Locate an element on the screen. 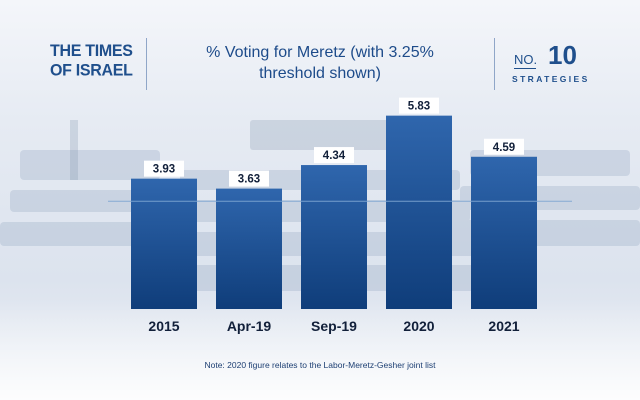 This screenshot has width=640, height=400. logo-left-line2: OF ISRAEL is located at coordinates (91, 71).